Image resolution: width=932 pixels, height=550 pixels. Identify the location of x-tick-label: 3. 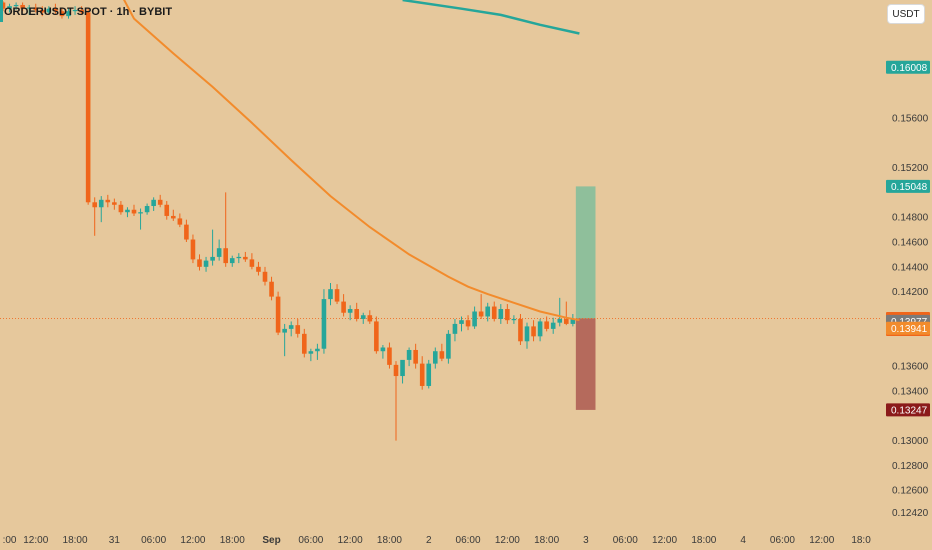
(586, 540).